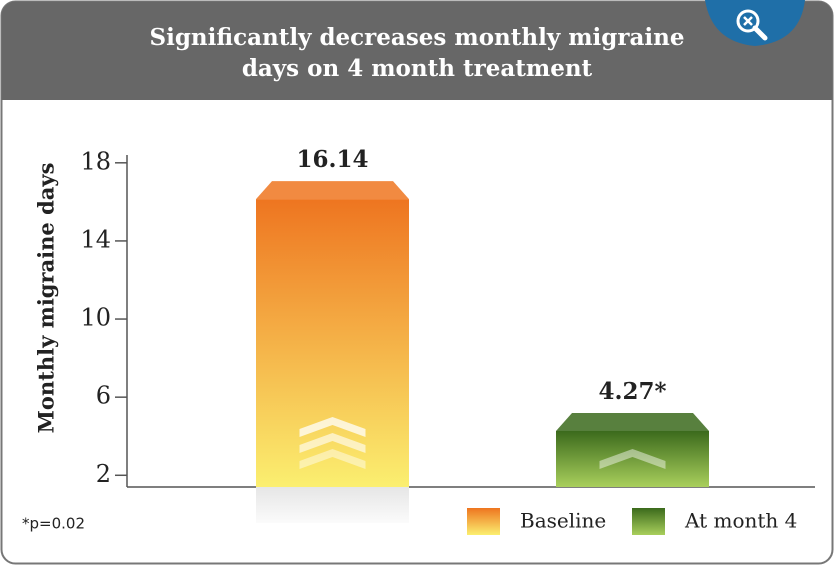 This screenshot has width=834, height=565. Describe the element at coordinates (417, 68) in the screenshot. I see `chart-title: days on 4 month treatment` at that location.